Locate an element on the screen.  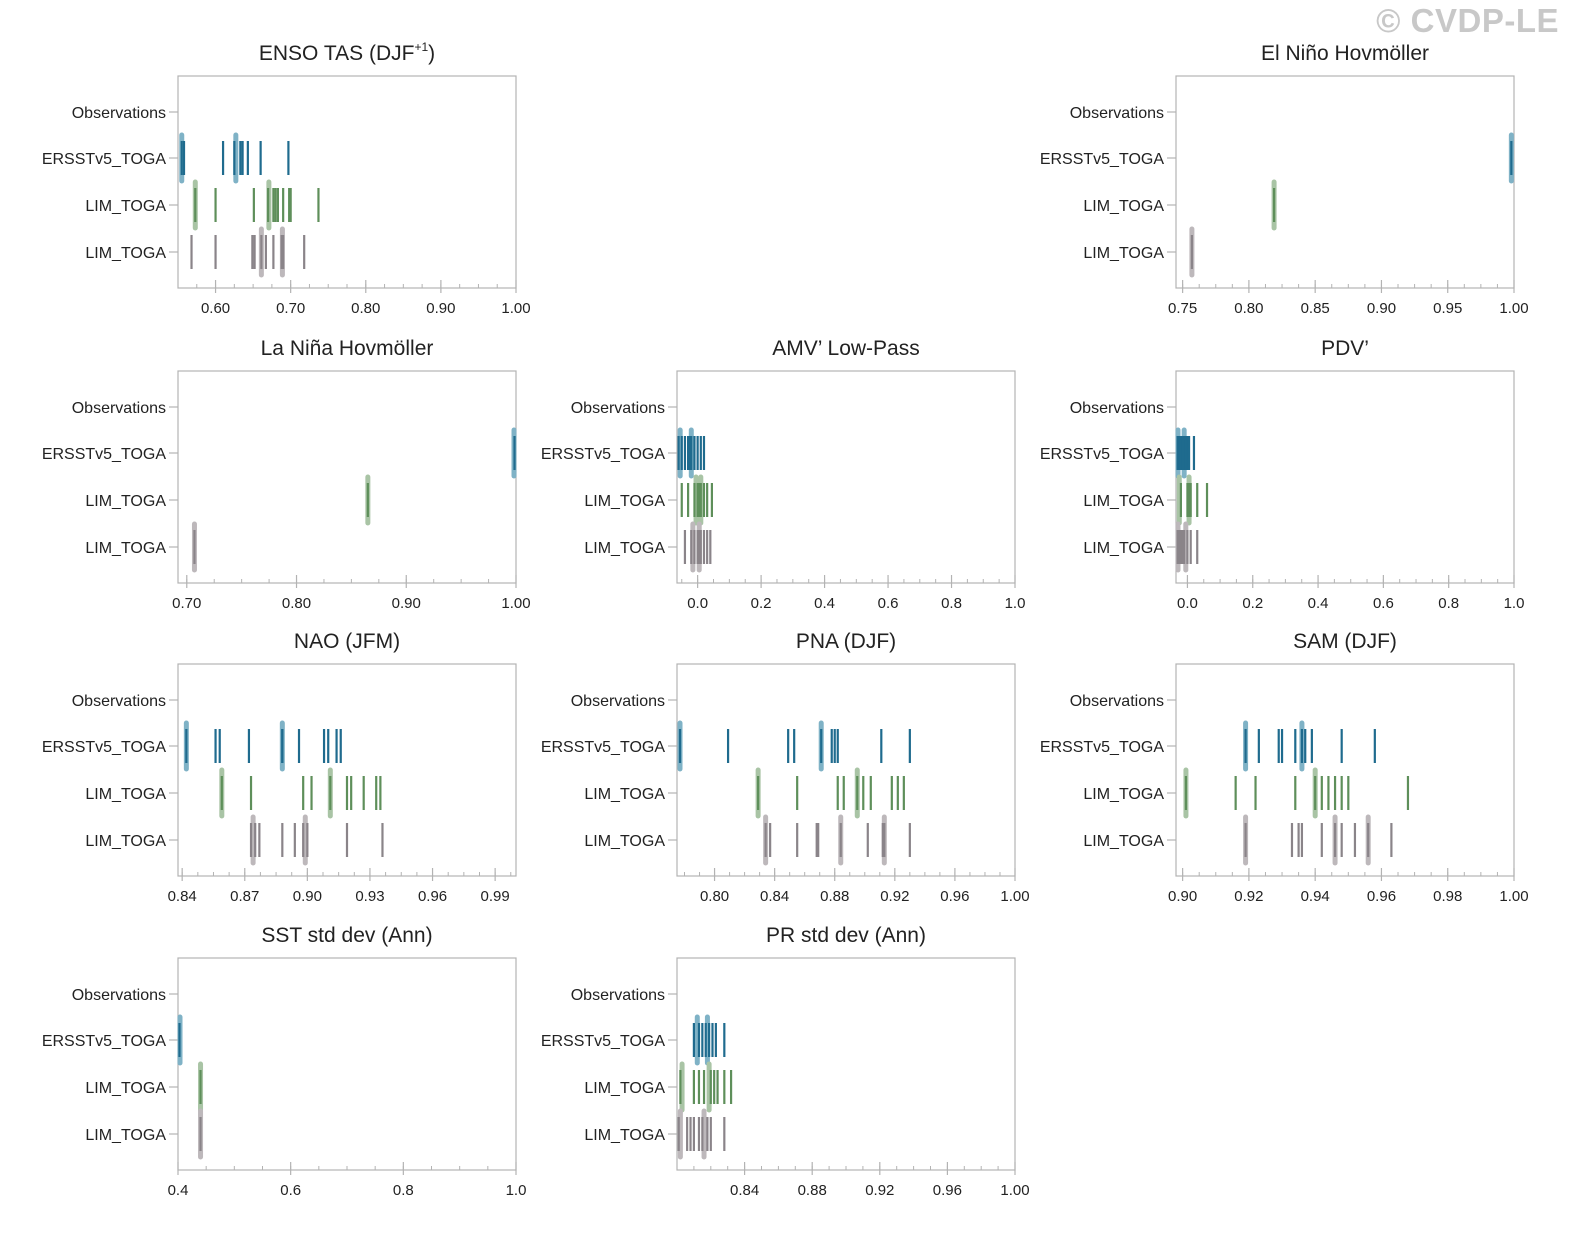
x-tick-label: 0.85 is located at coordinates (1315, 308).